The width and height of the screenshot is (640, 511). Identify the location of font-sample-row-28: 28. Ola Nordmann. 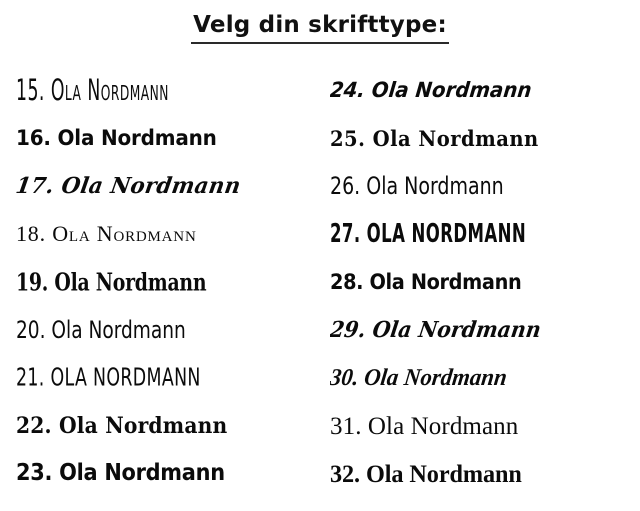
(485, 282).